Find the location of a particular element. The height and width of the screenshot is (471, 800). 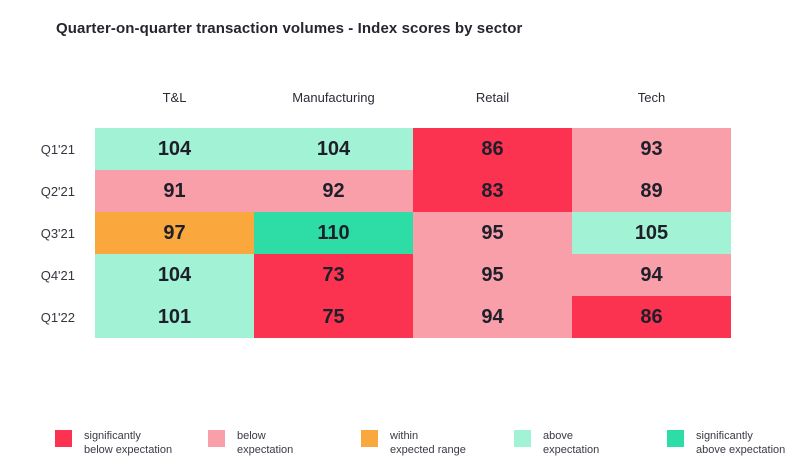

legend-label-line2: expected range is located at coordinates (428, 450).